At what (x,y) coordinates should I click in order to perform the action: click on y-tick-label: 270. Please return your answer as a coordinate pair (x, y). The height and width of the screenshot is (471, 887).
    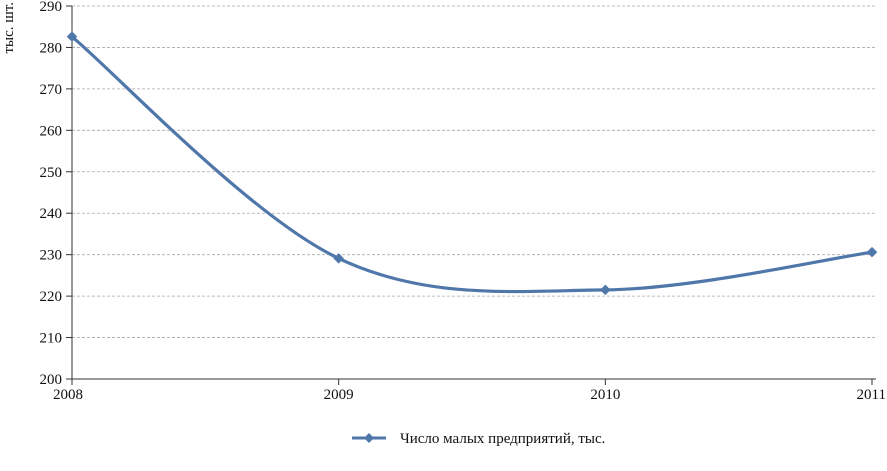
    Looking at the image, I should click on (51, 90).